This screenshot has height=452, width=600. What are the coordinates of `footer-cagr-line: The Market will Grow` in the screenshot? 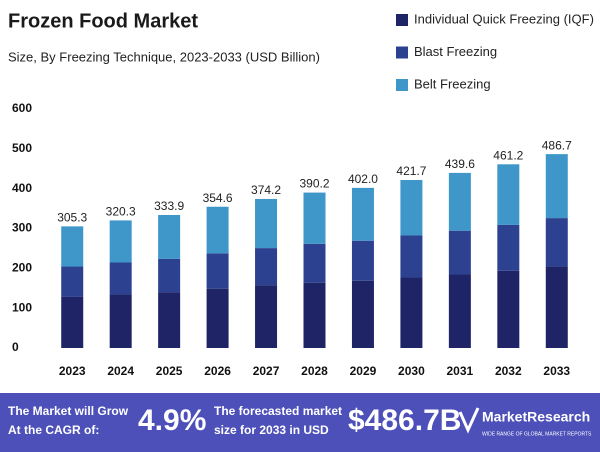 It's located at (68, 411).